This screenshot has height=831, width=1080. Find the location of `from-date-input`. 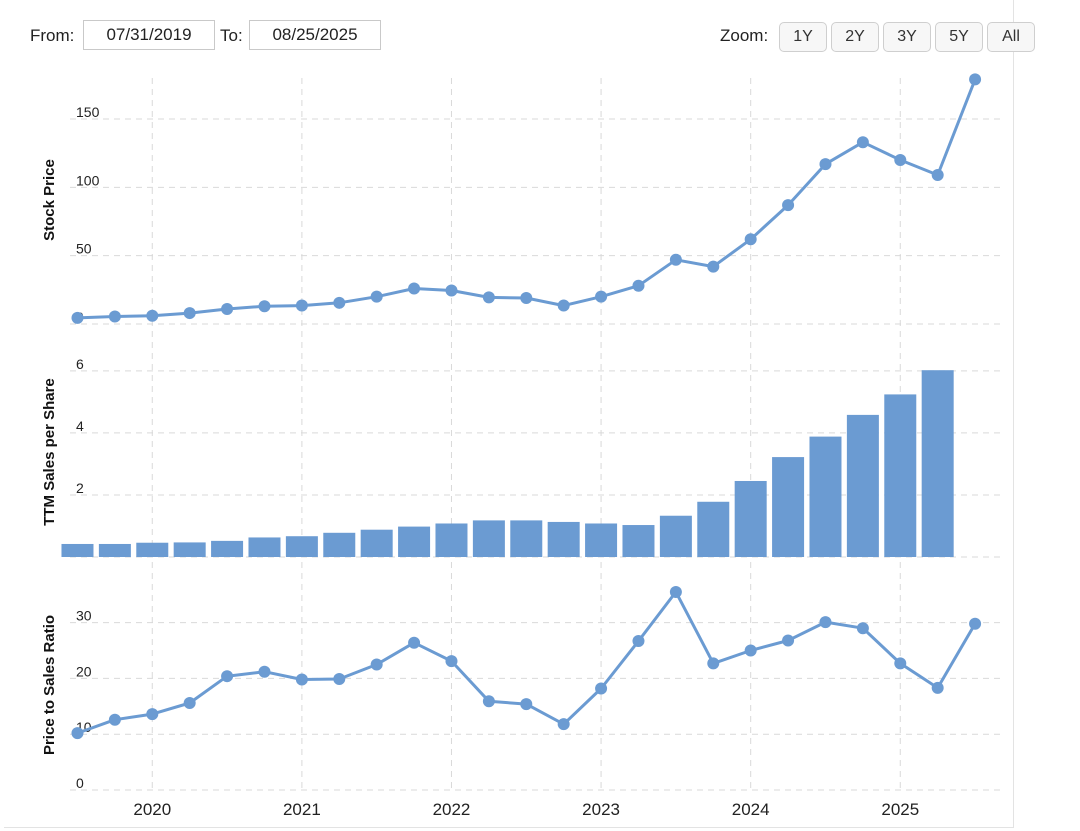

from-date-input is located at coordinates (149, 35).